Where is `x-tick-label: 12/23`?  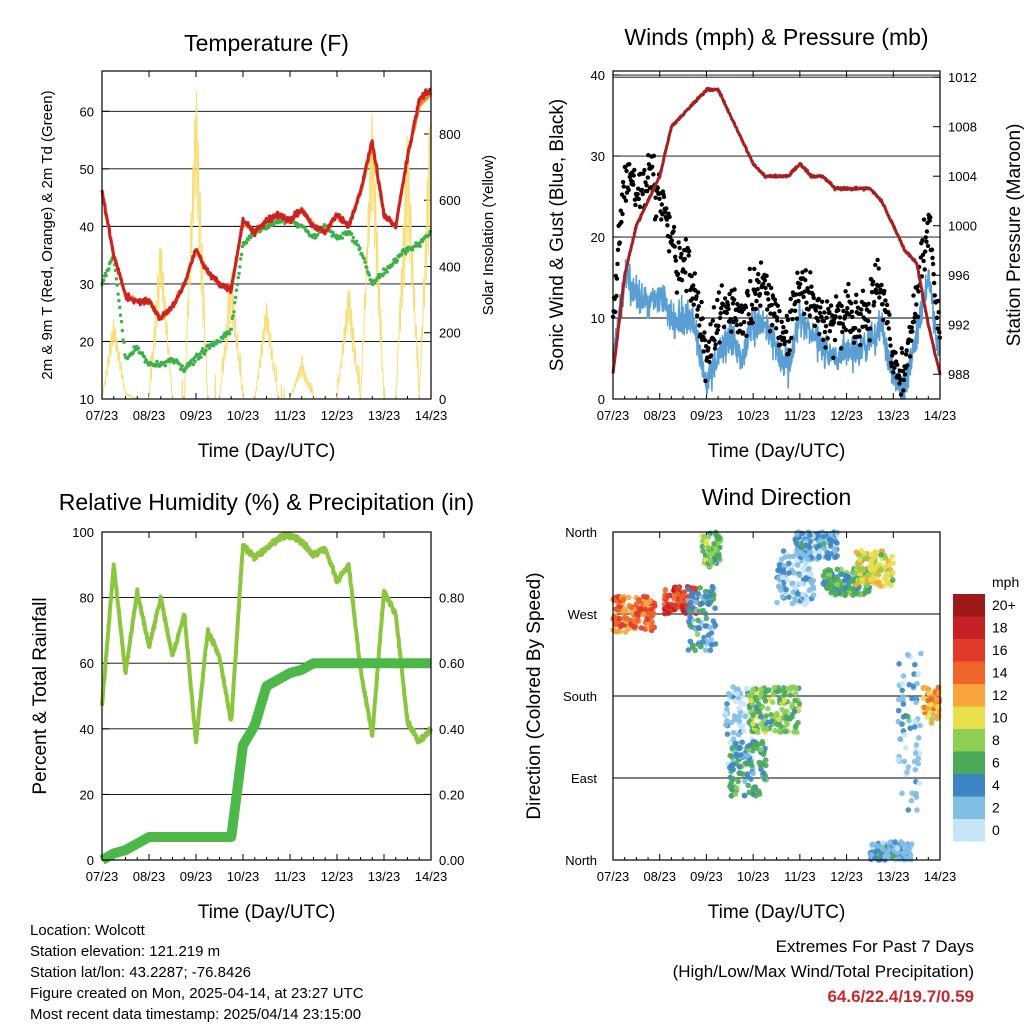 x-tick-label: 12/23 is located at coordinates (337, 415).